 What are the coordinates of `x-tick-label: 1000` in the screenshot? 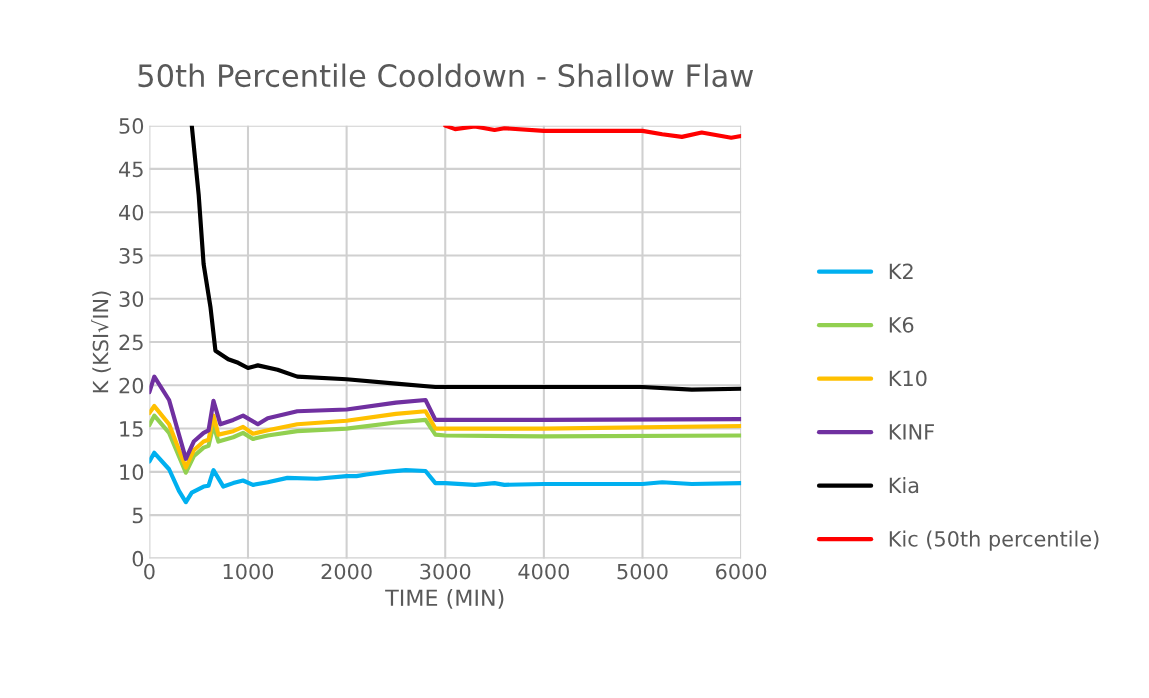 It's located at (248, 571).